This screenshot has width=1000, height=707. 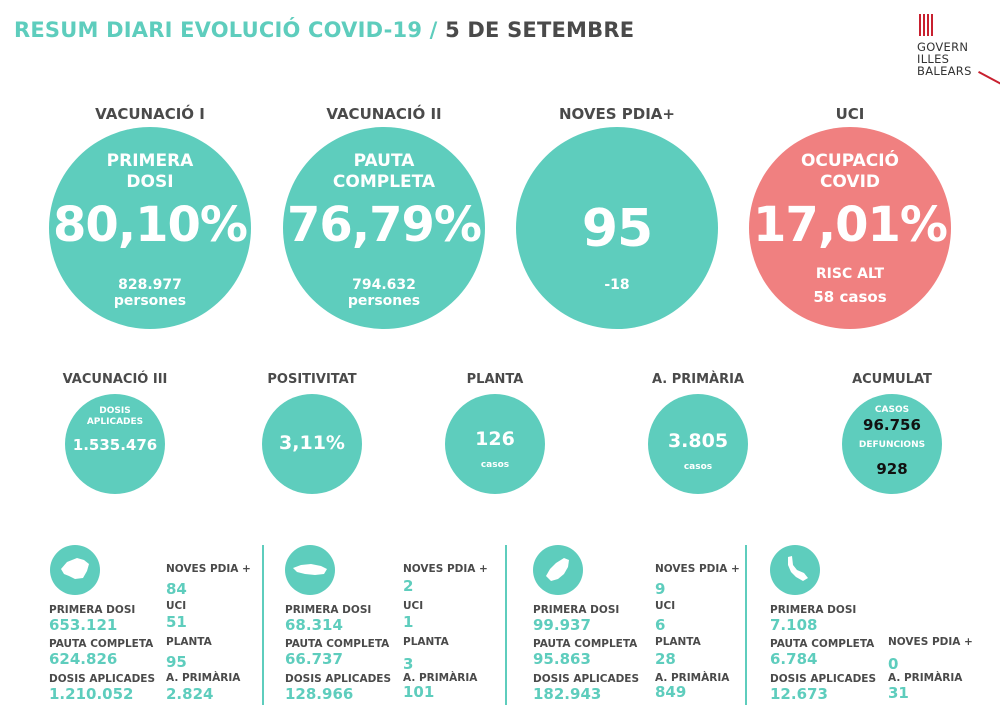 What do you see at coordinates (892, 379) in the screenshot?
I see `acumulat-label: ACUMULAT` at bounding box center [892, 379].